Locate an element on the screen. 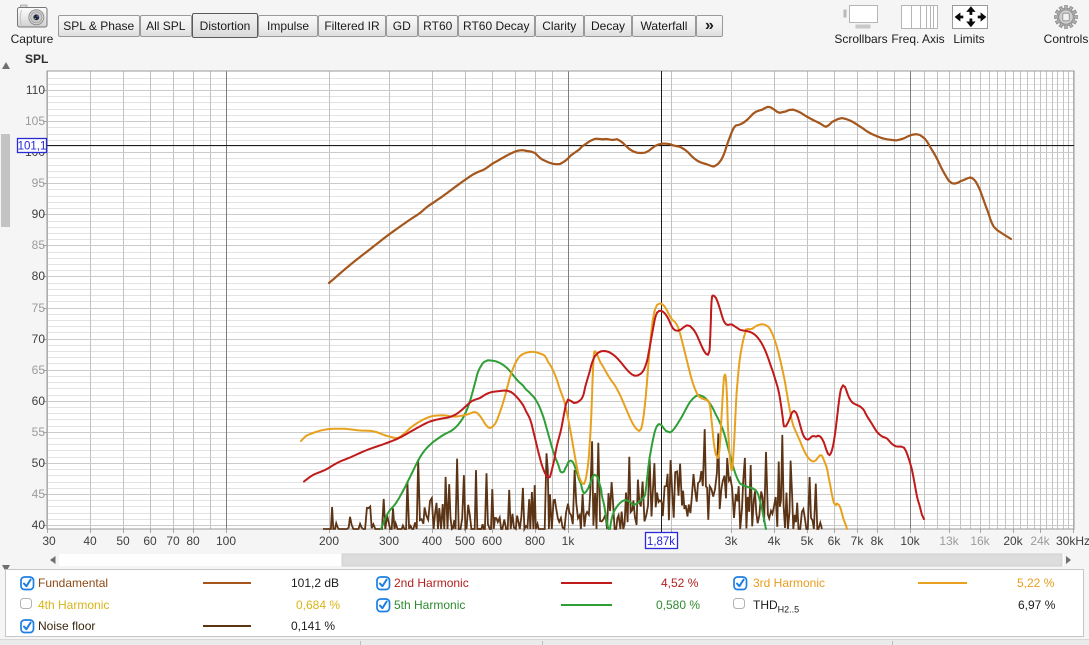 This screenshot has width=1089, height=645. svg-text: 1,87k is located at coordinates (661, 542).